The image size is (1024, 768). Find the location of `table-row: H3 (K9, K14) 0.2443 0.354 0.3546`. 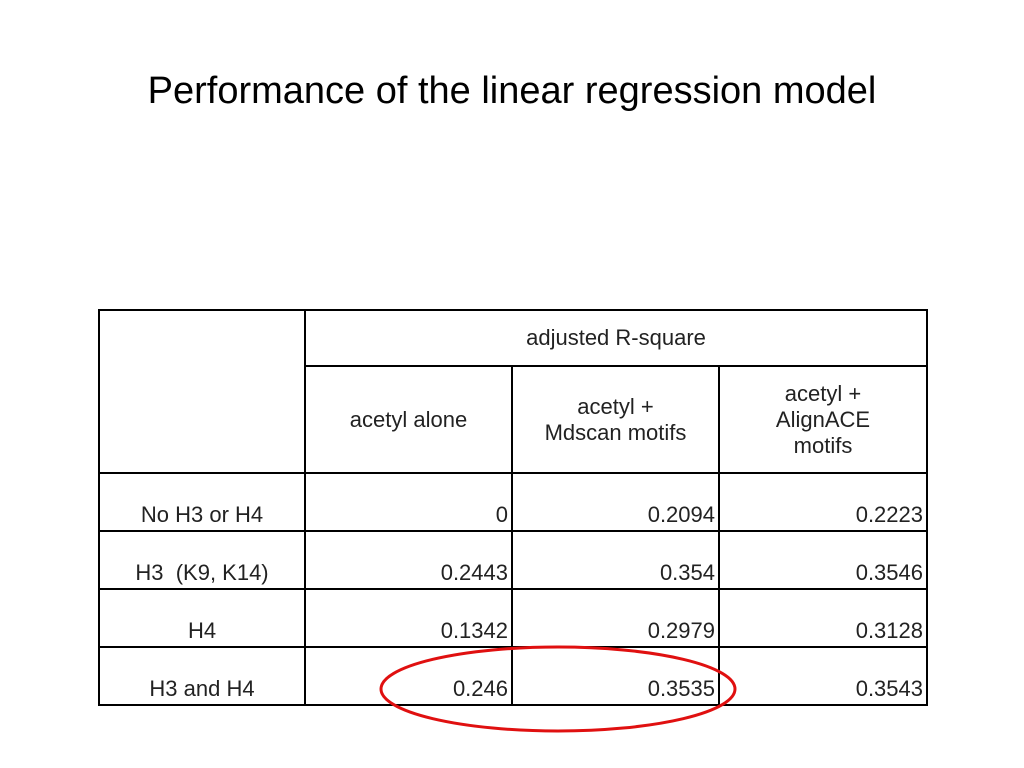

table-row: H3 (K9, K14) 0.2443 0.354 0.3546 is located at coordinates (513, 560).